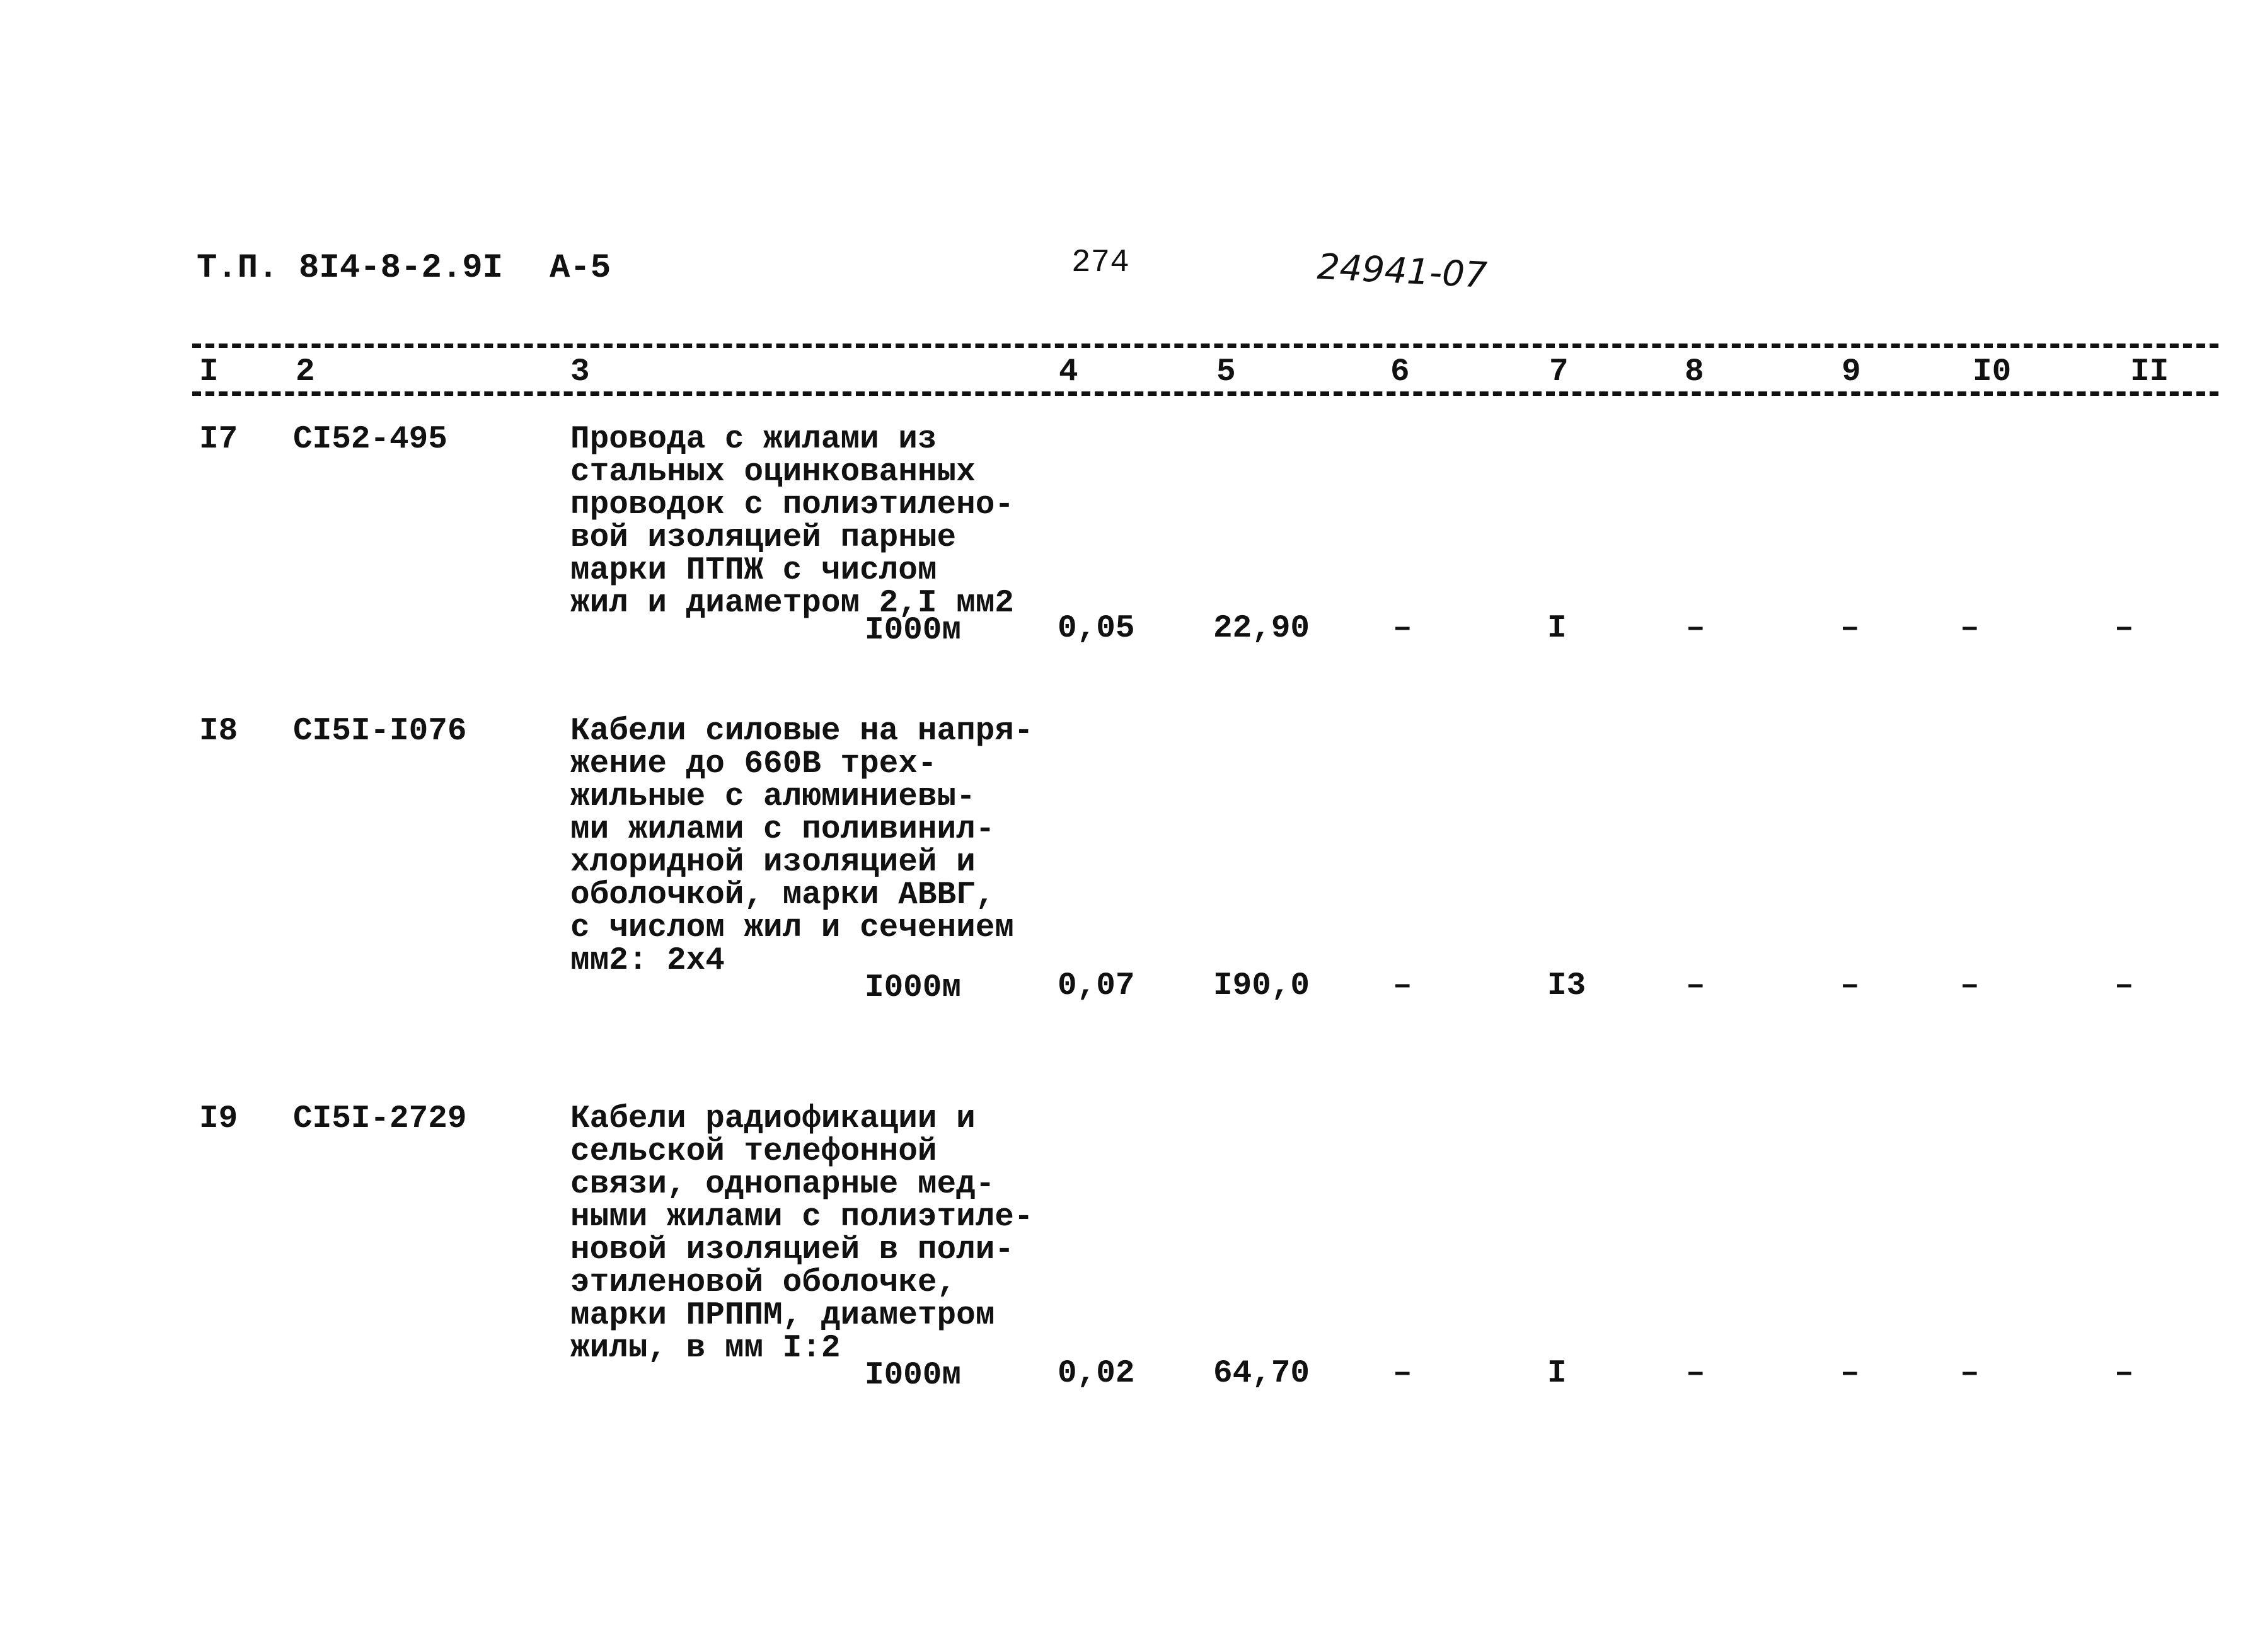  What do you see at coordinates (763, 538) in the screenshot?
I see `description-line: вой изоляцией парные` at bounding box center [763, 538].